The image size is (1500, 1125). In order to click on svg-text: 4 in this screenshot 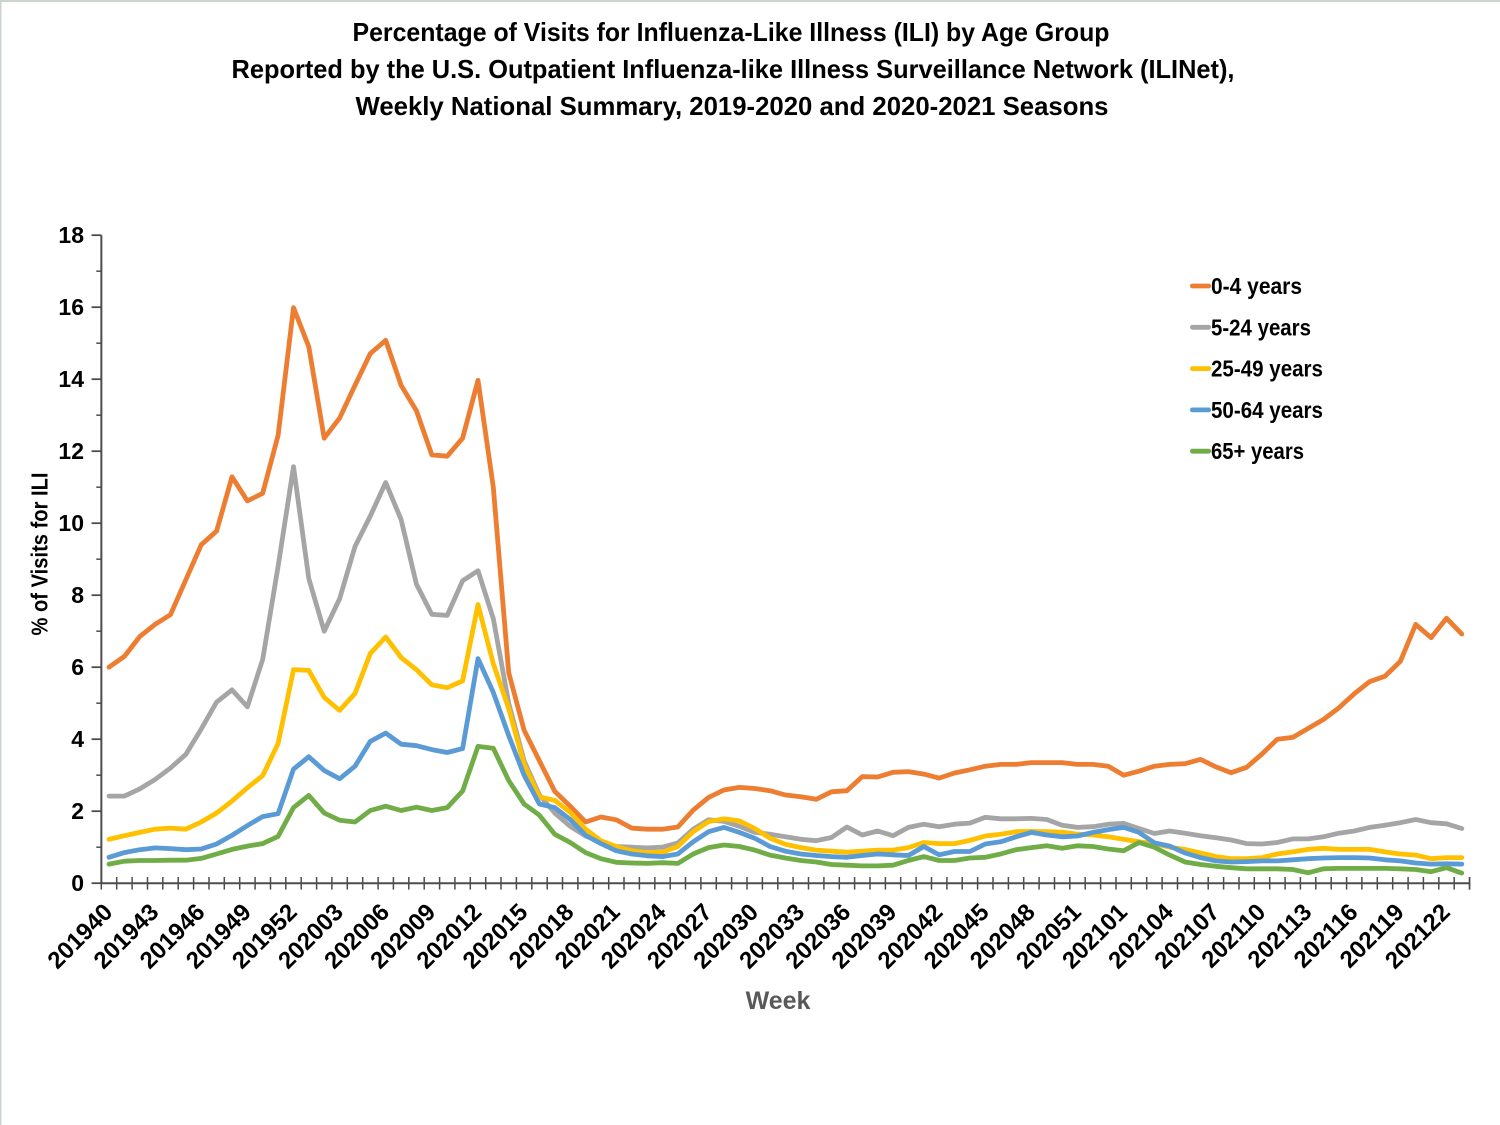, I will do `click(77, 739)`.